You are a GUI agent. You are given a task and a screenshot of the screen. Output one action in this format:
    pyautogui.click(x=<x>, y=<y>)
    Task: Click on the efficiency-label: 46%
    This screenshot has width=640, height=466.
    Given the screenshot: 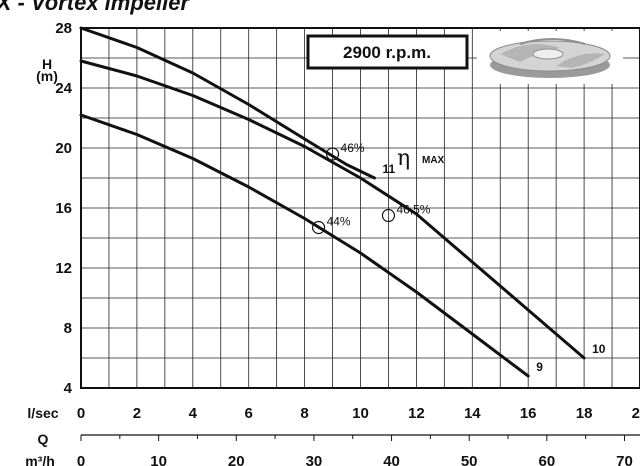 What is the action you would take?
    pyautogui.click(x=353, y=148)
    